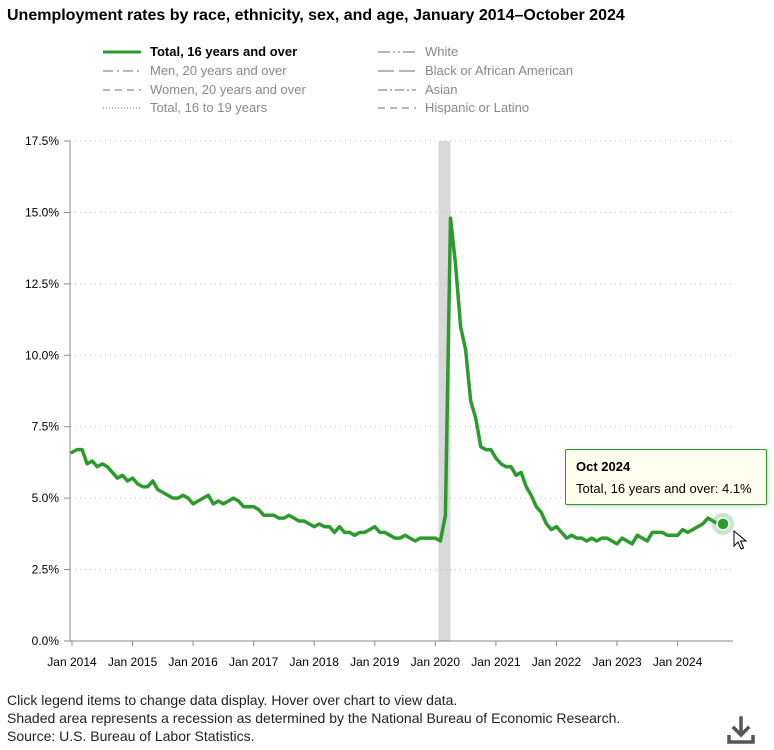  I want to click on x-tick-label: Jan 2023, so click(617, 662).